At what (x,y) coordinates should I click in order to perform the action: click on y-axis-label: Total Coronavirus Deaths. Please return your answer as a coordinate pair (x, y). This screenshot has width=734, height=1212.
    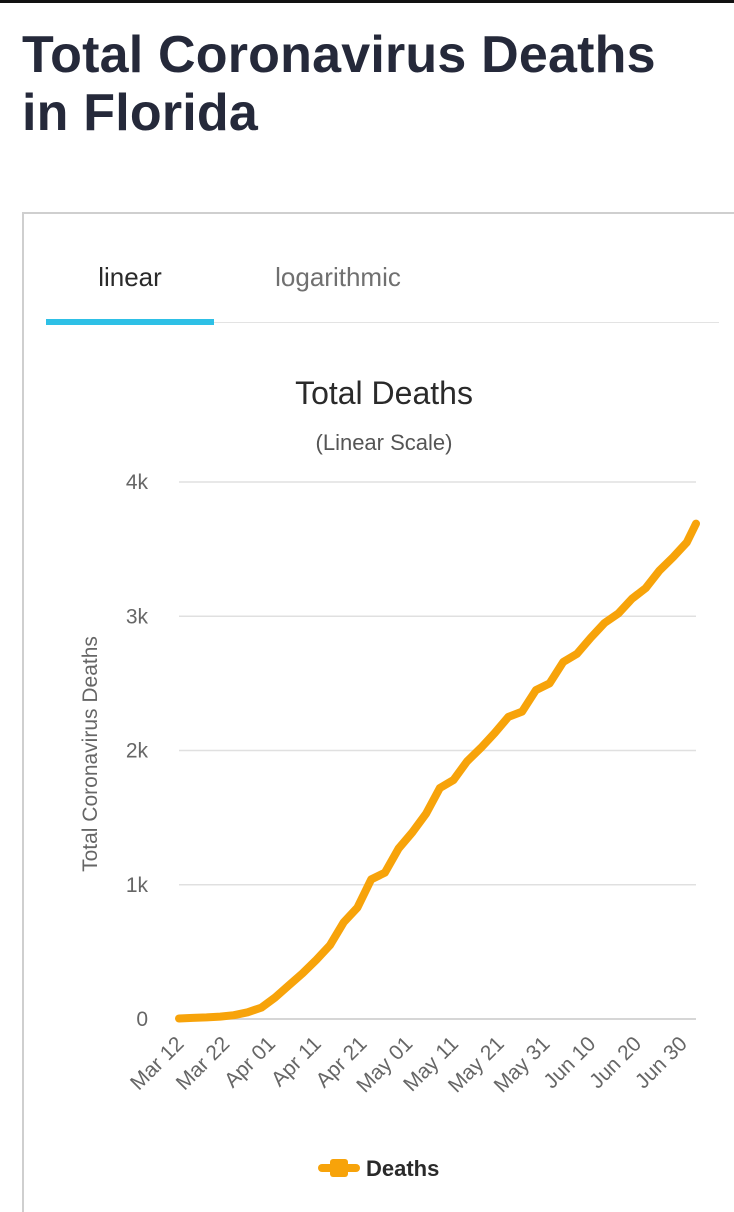
    Looking at the image, I should click on (90, 754).